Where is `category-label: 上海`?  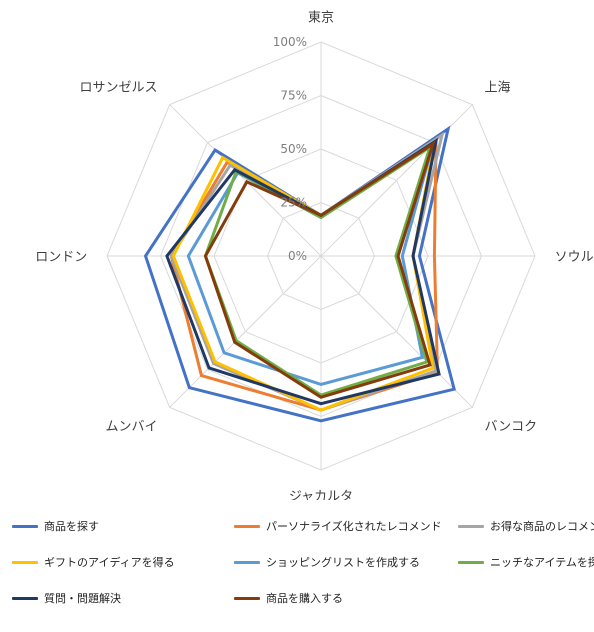
category-label: 上海 is located at coordinates (497, 88).